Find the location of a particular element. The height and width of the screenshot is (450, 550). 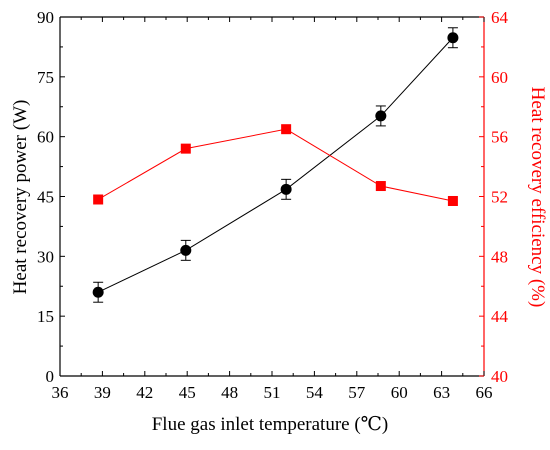

left-y-tick-label: 60 is located at coordinates (45, 137).